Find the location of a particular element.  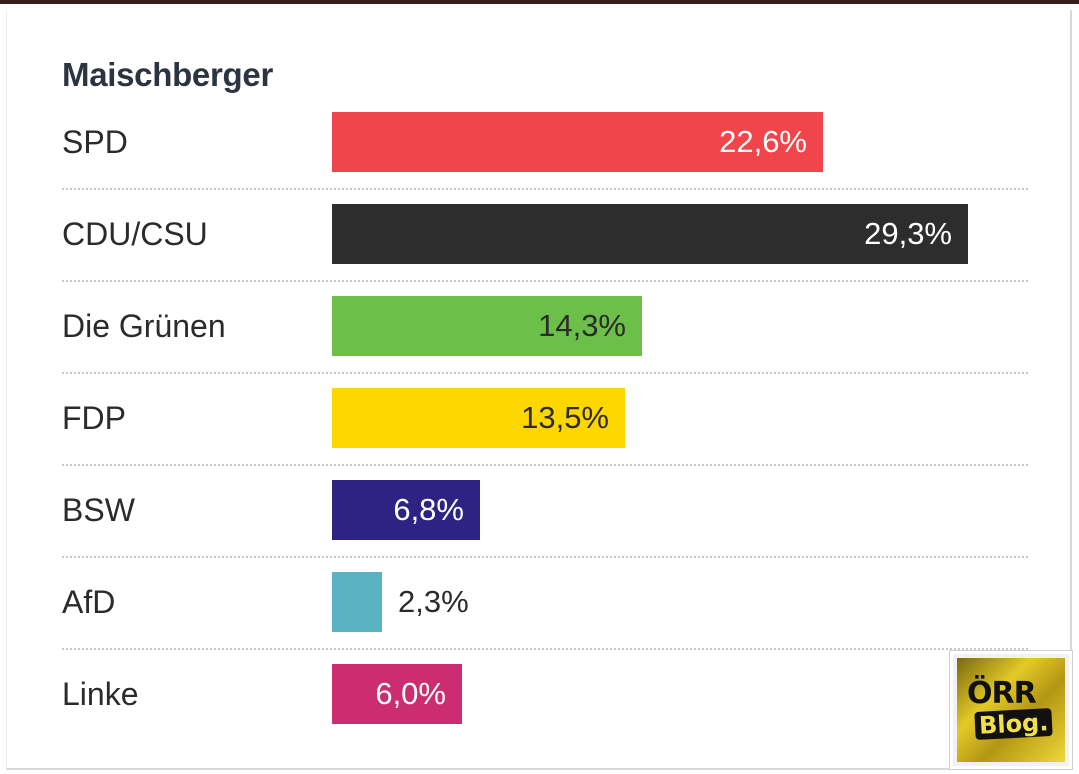

category-label: FDP is located at coordinates (94, 418).